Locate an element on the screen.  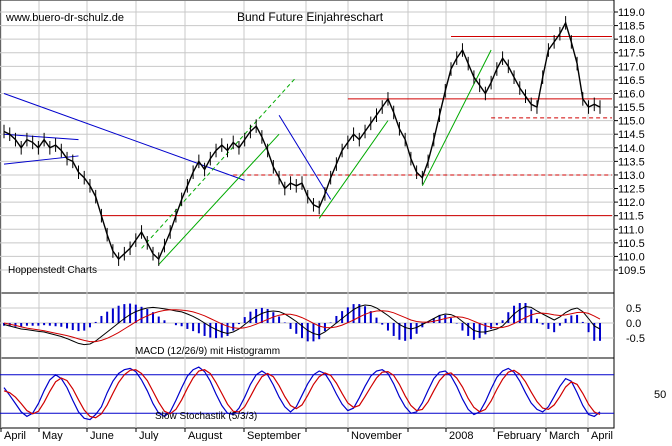
stochastic-d-line is located at coordinates (302, 394).